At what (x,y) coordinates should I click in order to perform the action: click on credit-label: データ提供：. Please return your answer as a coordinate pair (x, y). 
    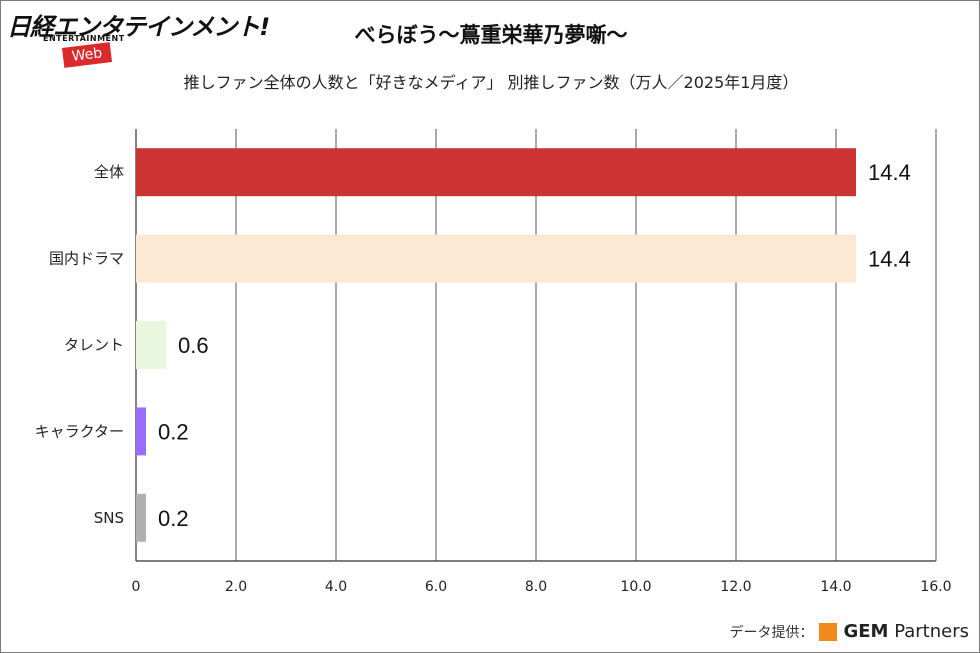
    Looking at the image, I should click on (771, 632).